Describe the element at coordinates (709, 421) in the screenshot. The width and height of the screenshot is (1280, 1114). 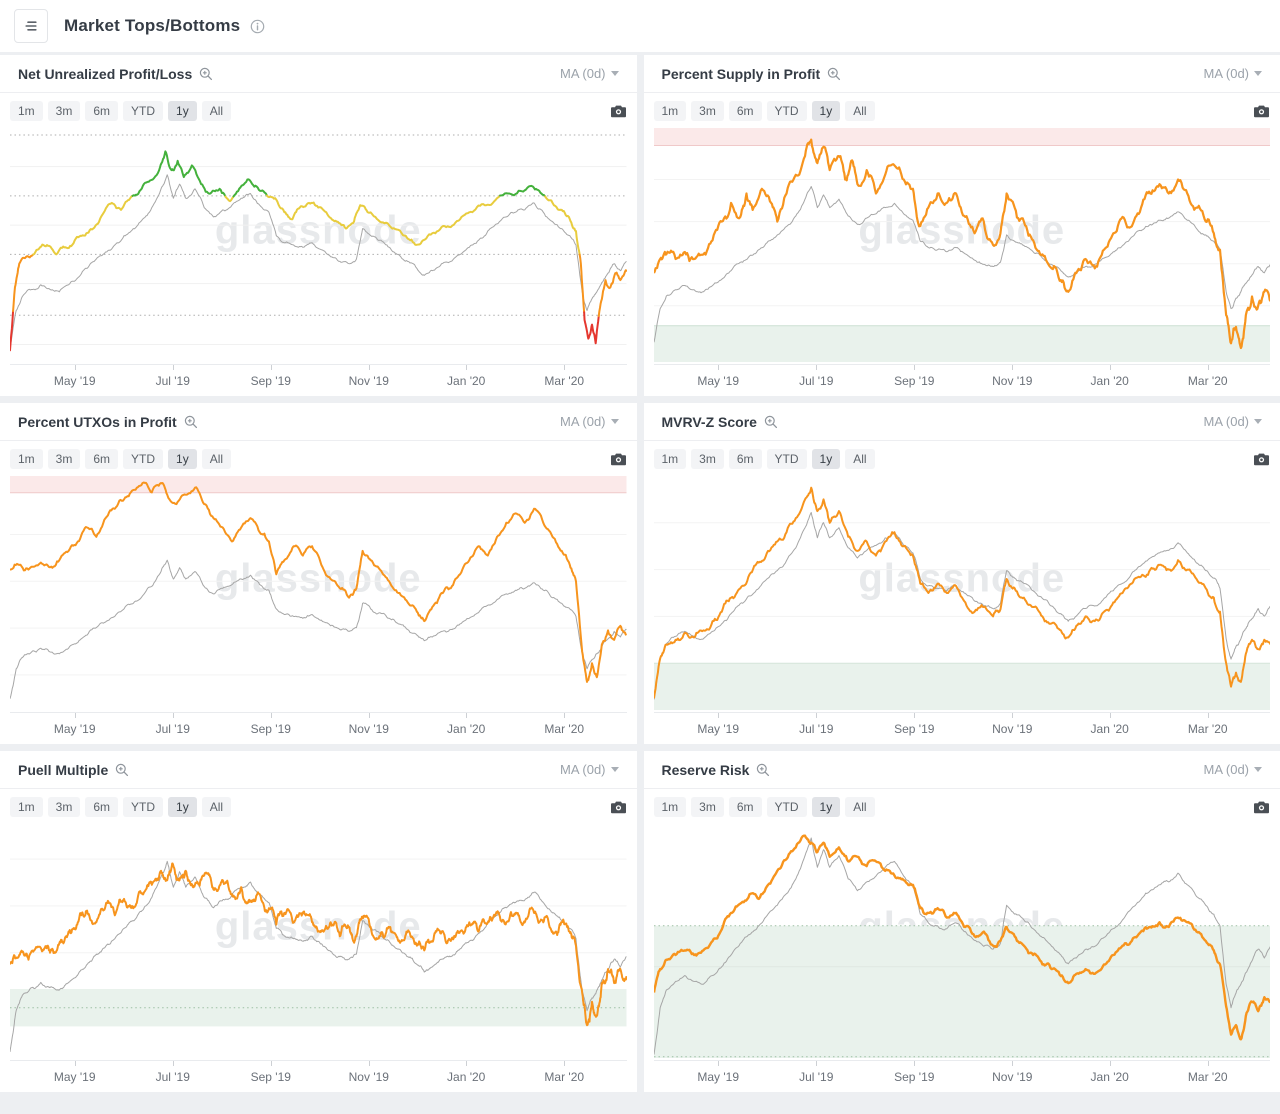
I see `chart-title: MVRV-Z Score` at that location.